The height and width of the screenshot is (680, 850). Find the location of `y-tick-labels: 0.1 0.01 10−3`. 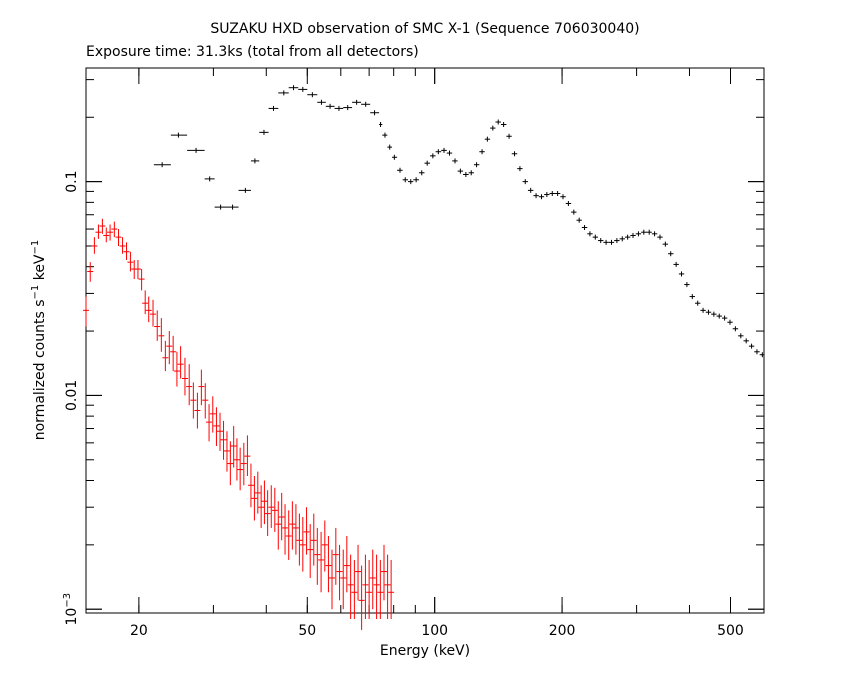

y-tick-labels: 0.1 0.01 10−3 is located at coordinates (71, 397).